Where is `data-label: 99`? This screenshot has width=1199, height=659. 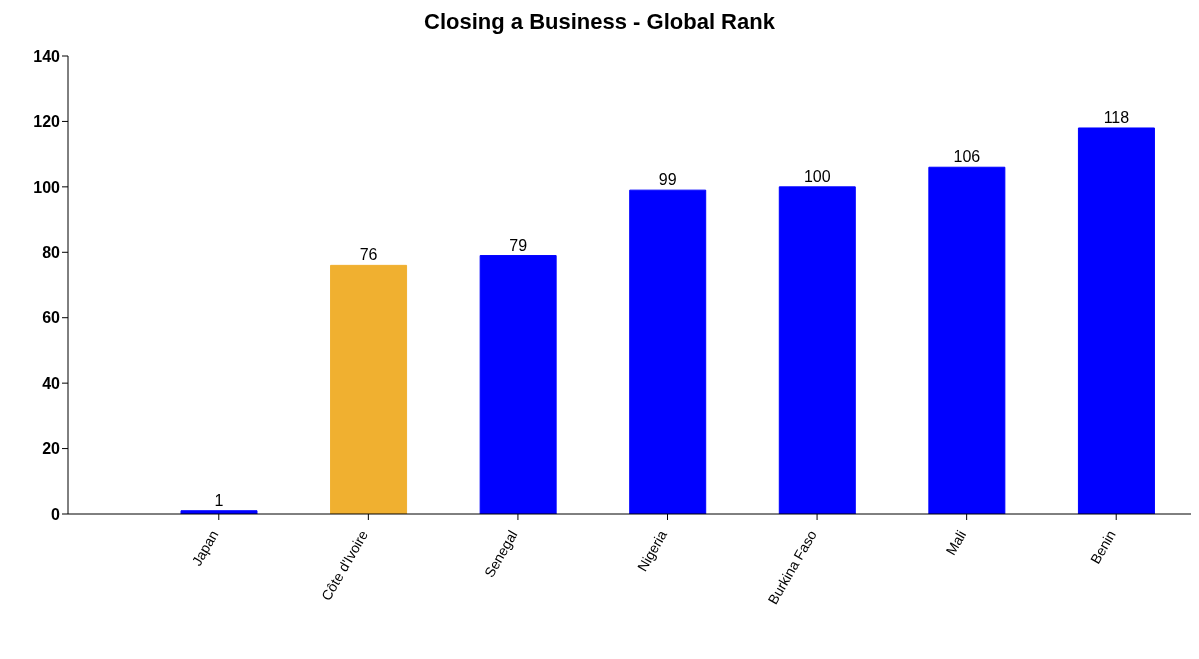
data-label: 99 is located at coordinates (667, 180).